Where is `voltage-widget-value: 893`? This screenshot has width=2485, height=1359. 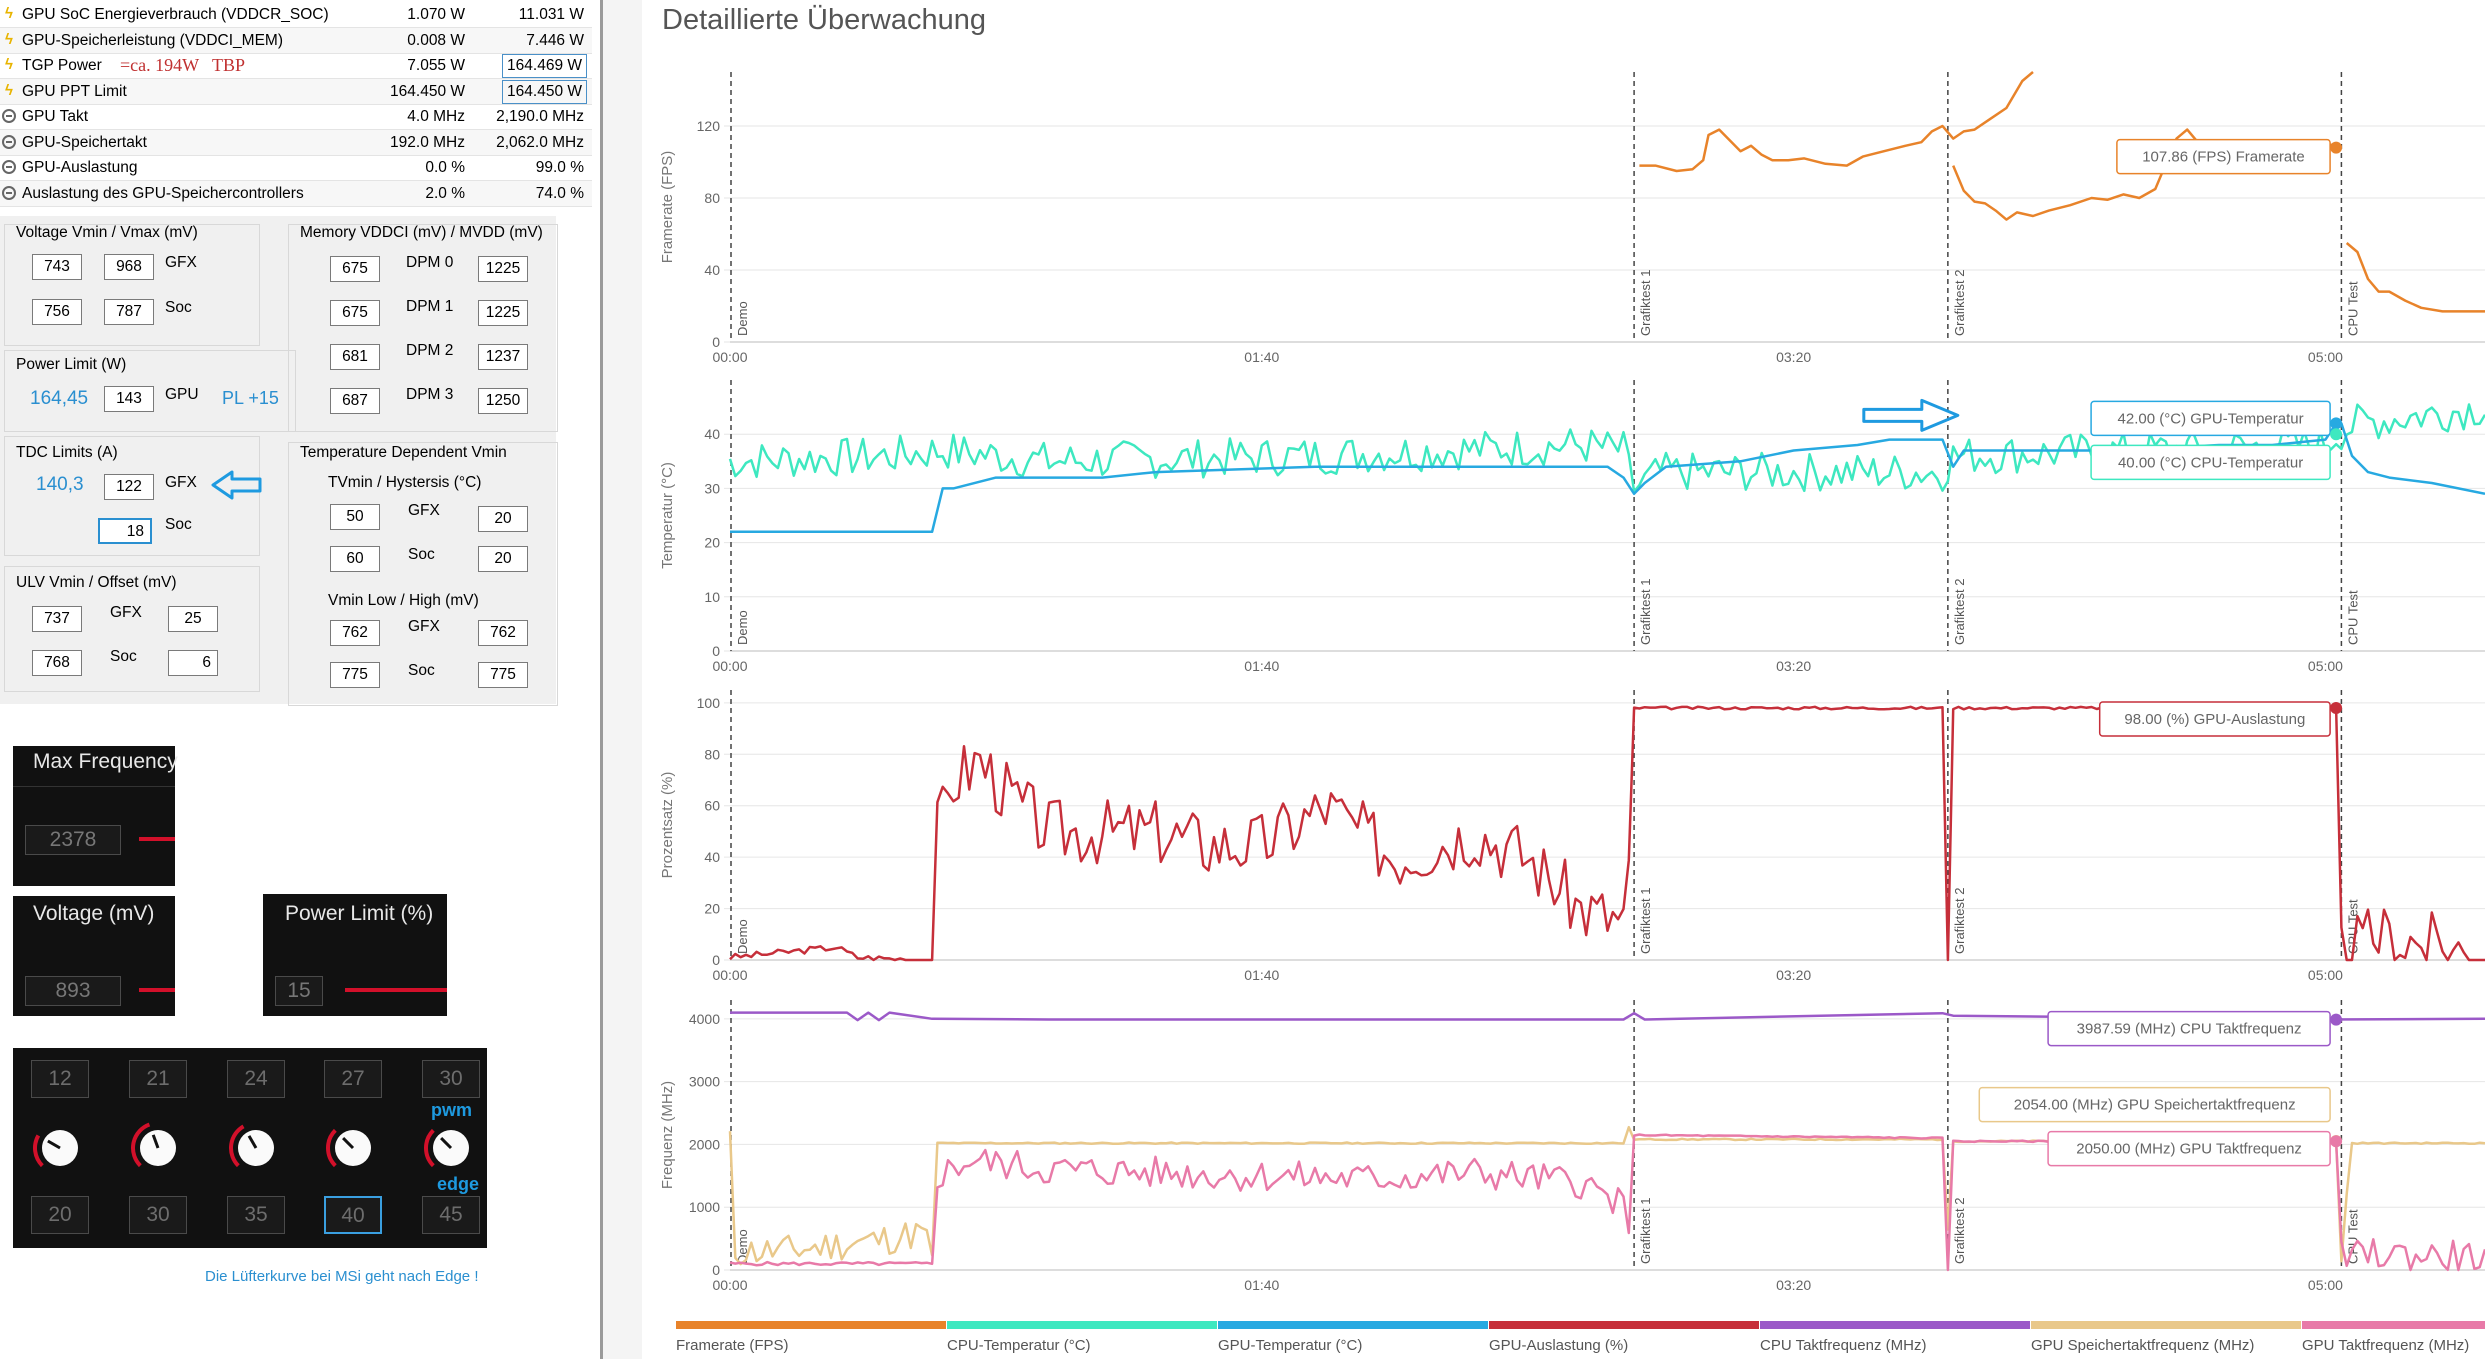
voltage-widget-value: 893 is located at coordinates (73, 991).